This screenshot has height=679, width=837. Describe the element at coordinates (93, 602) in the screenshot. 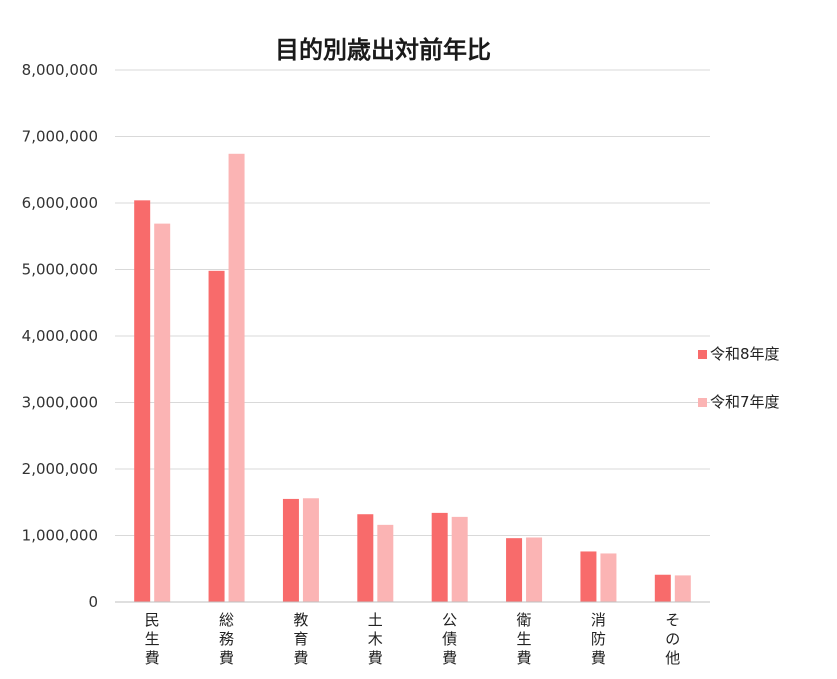

I see `y-tick-label: 0` at that location.